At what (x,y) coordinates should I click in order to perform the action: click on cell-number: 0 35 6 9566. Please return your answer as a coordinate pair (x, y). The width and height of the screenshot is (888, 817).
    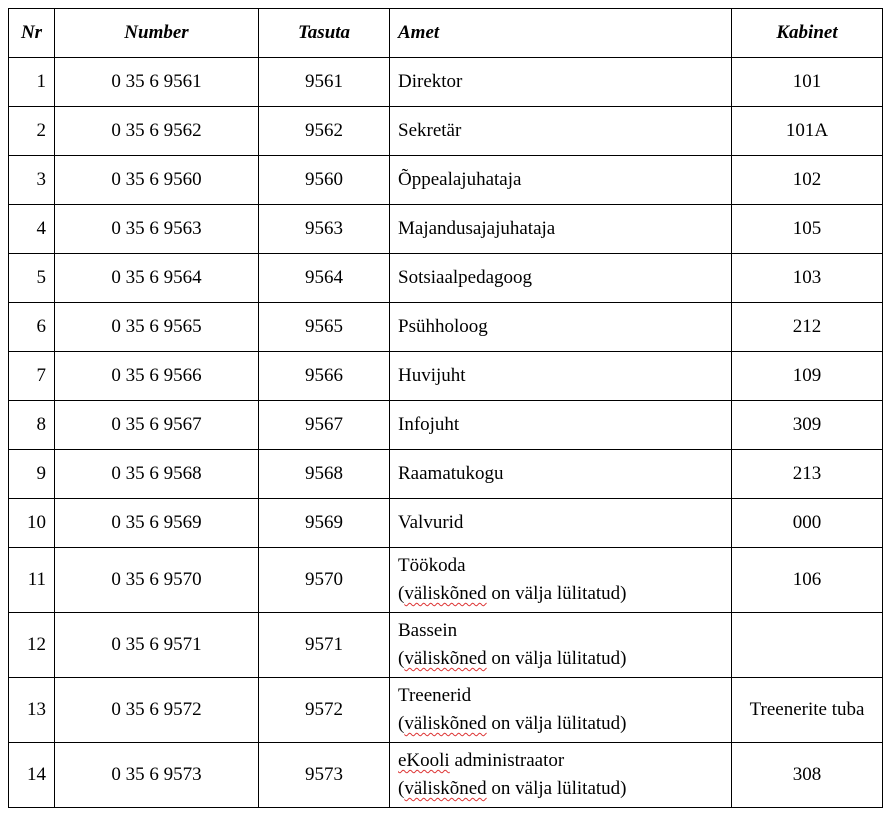
    Looking at the image, I should click on (156, 376).